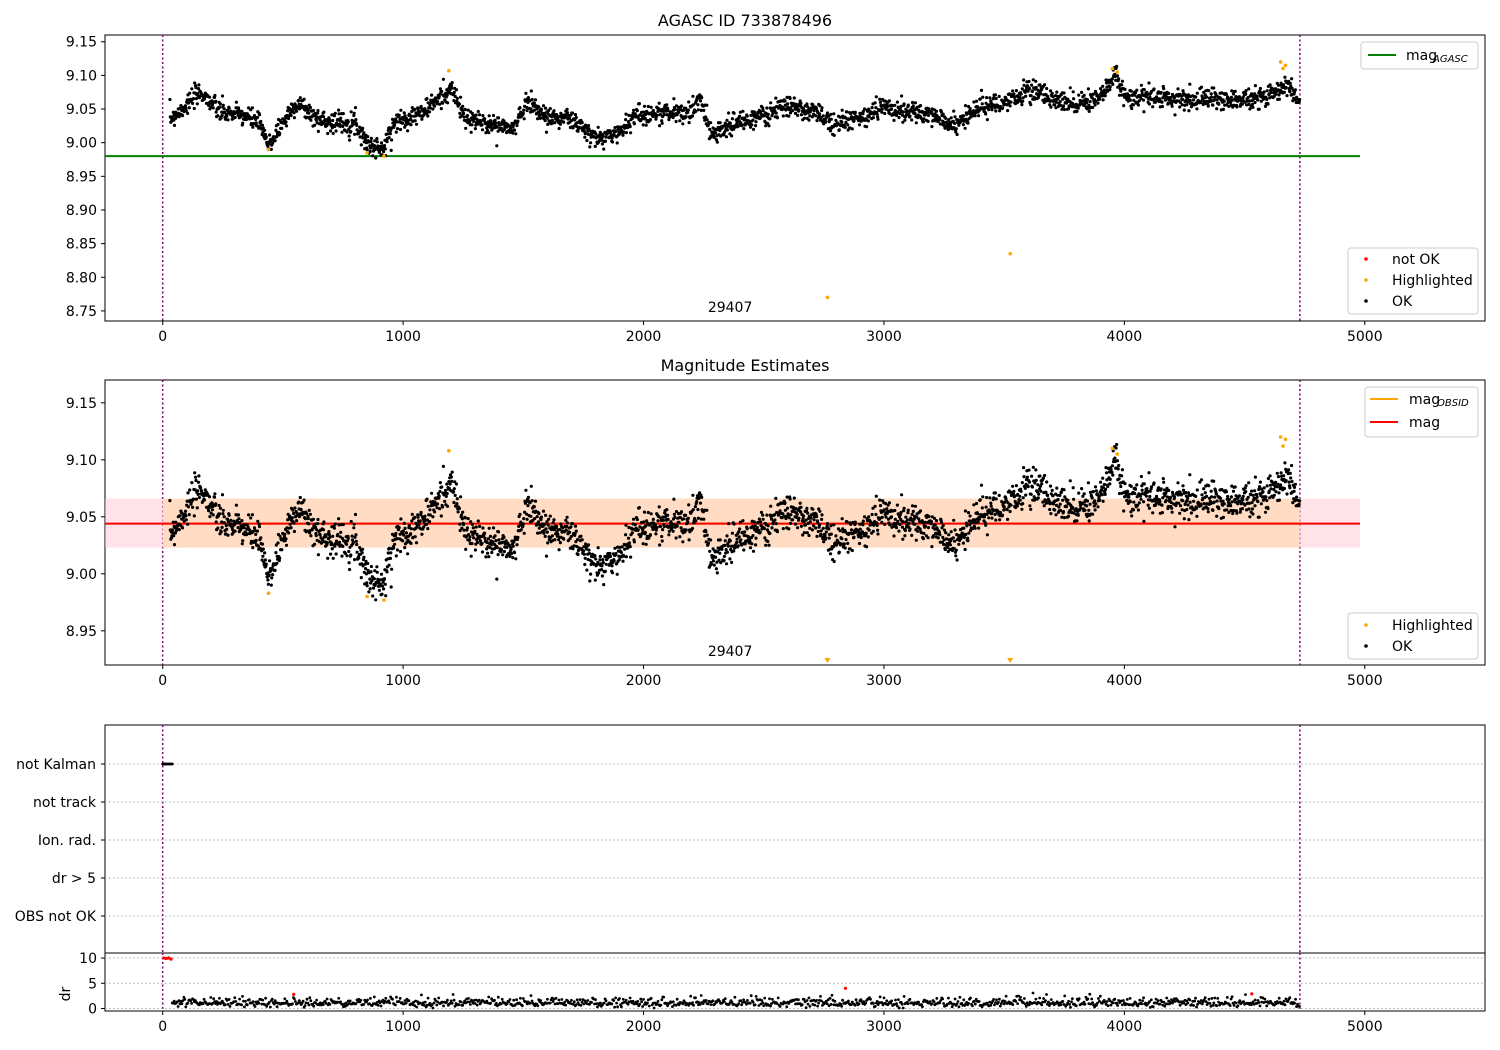  What do you see at coordinates (403, 681) in the screenshot?
I see `x-tick-label: 1000` at bounding box center [403, 681].